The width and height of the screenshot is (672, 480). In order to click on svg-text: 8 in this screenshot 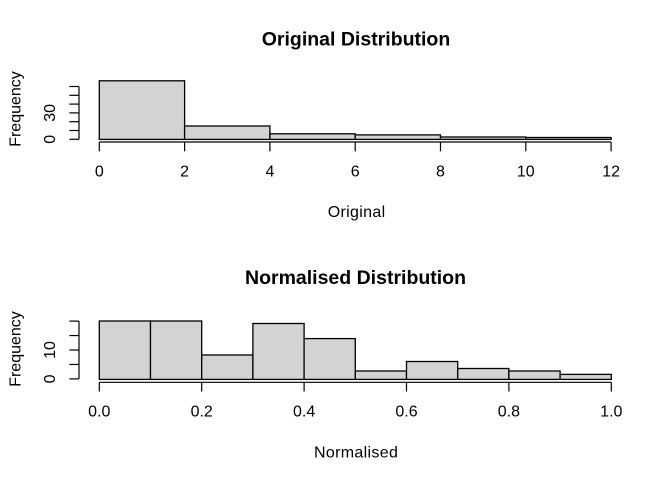, I will do `click(440, 172)`.